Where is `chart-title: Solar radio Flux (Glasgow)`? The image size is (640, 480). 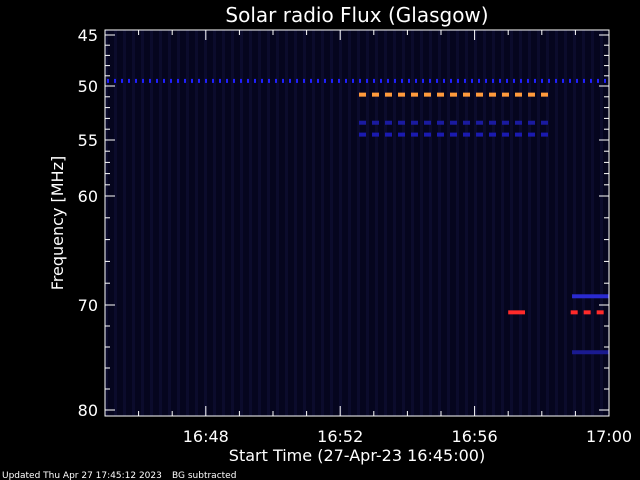
chart-title: Solar radio Flux (Glasgow) is located at coordinates (356, 15).